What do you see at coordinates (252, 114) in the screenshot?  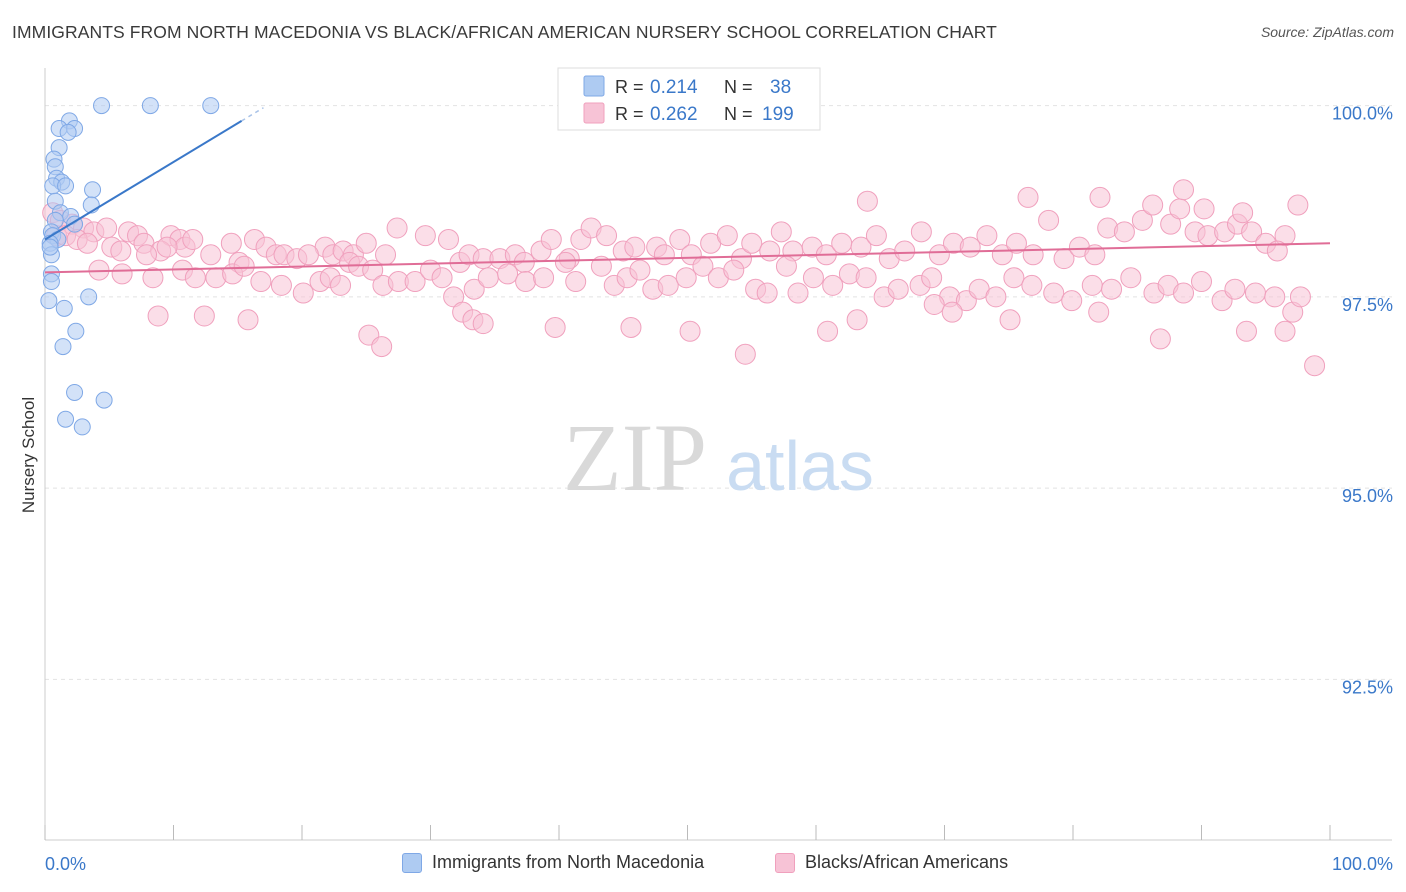 I see `trend-line-blue-extension` at bounding box center [252, 114].